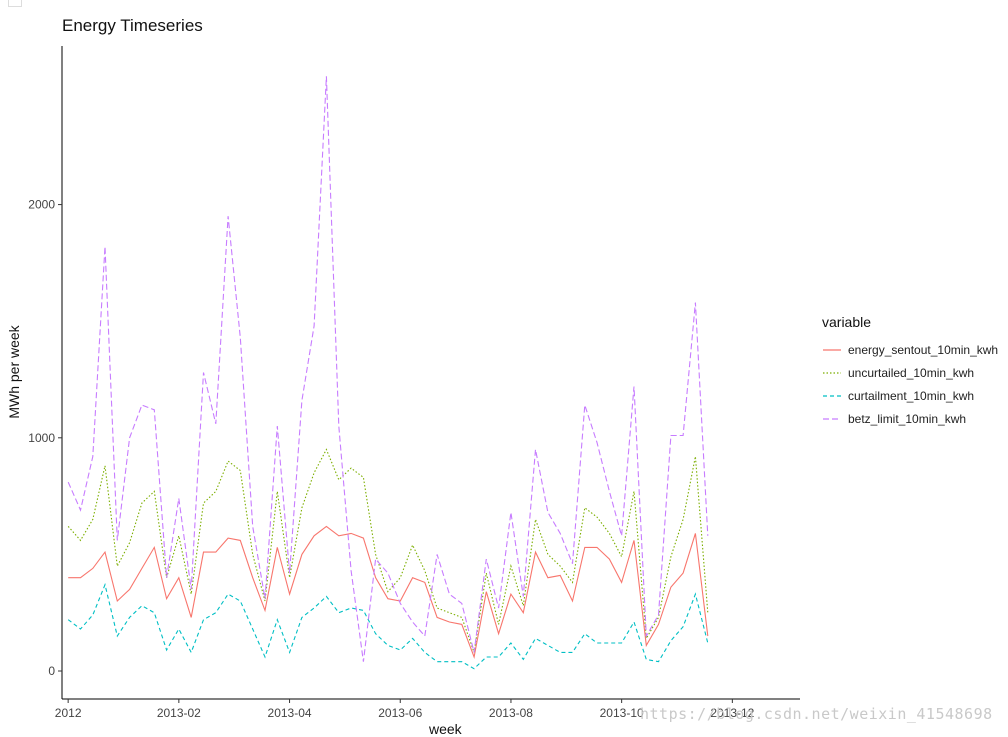  I want to click on chart-title: Energy Timeseries, so click(132, 25).